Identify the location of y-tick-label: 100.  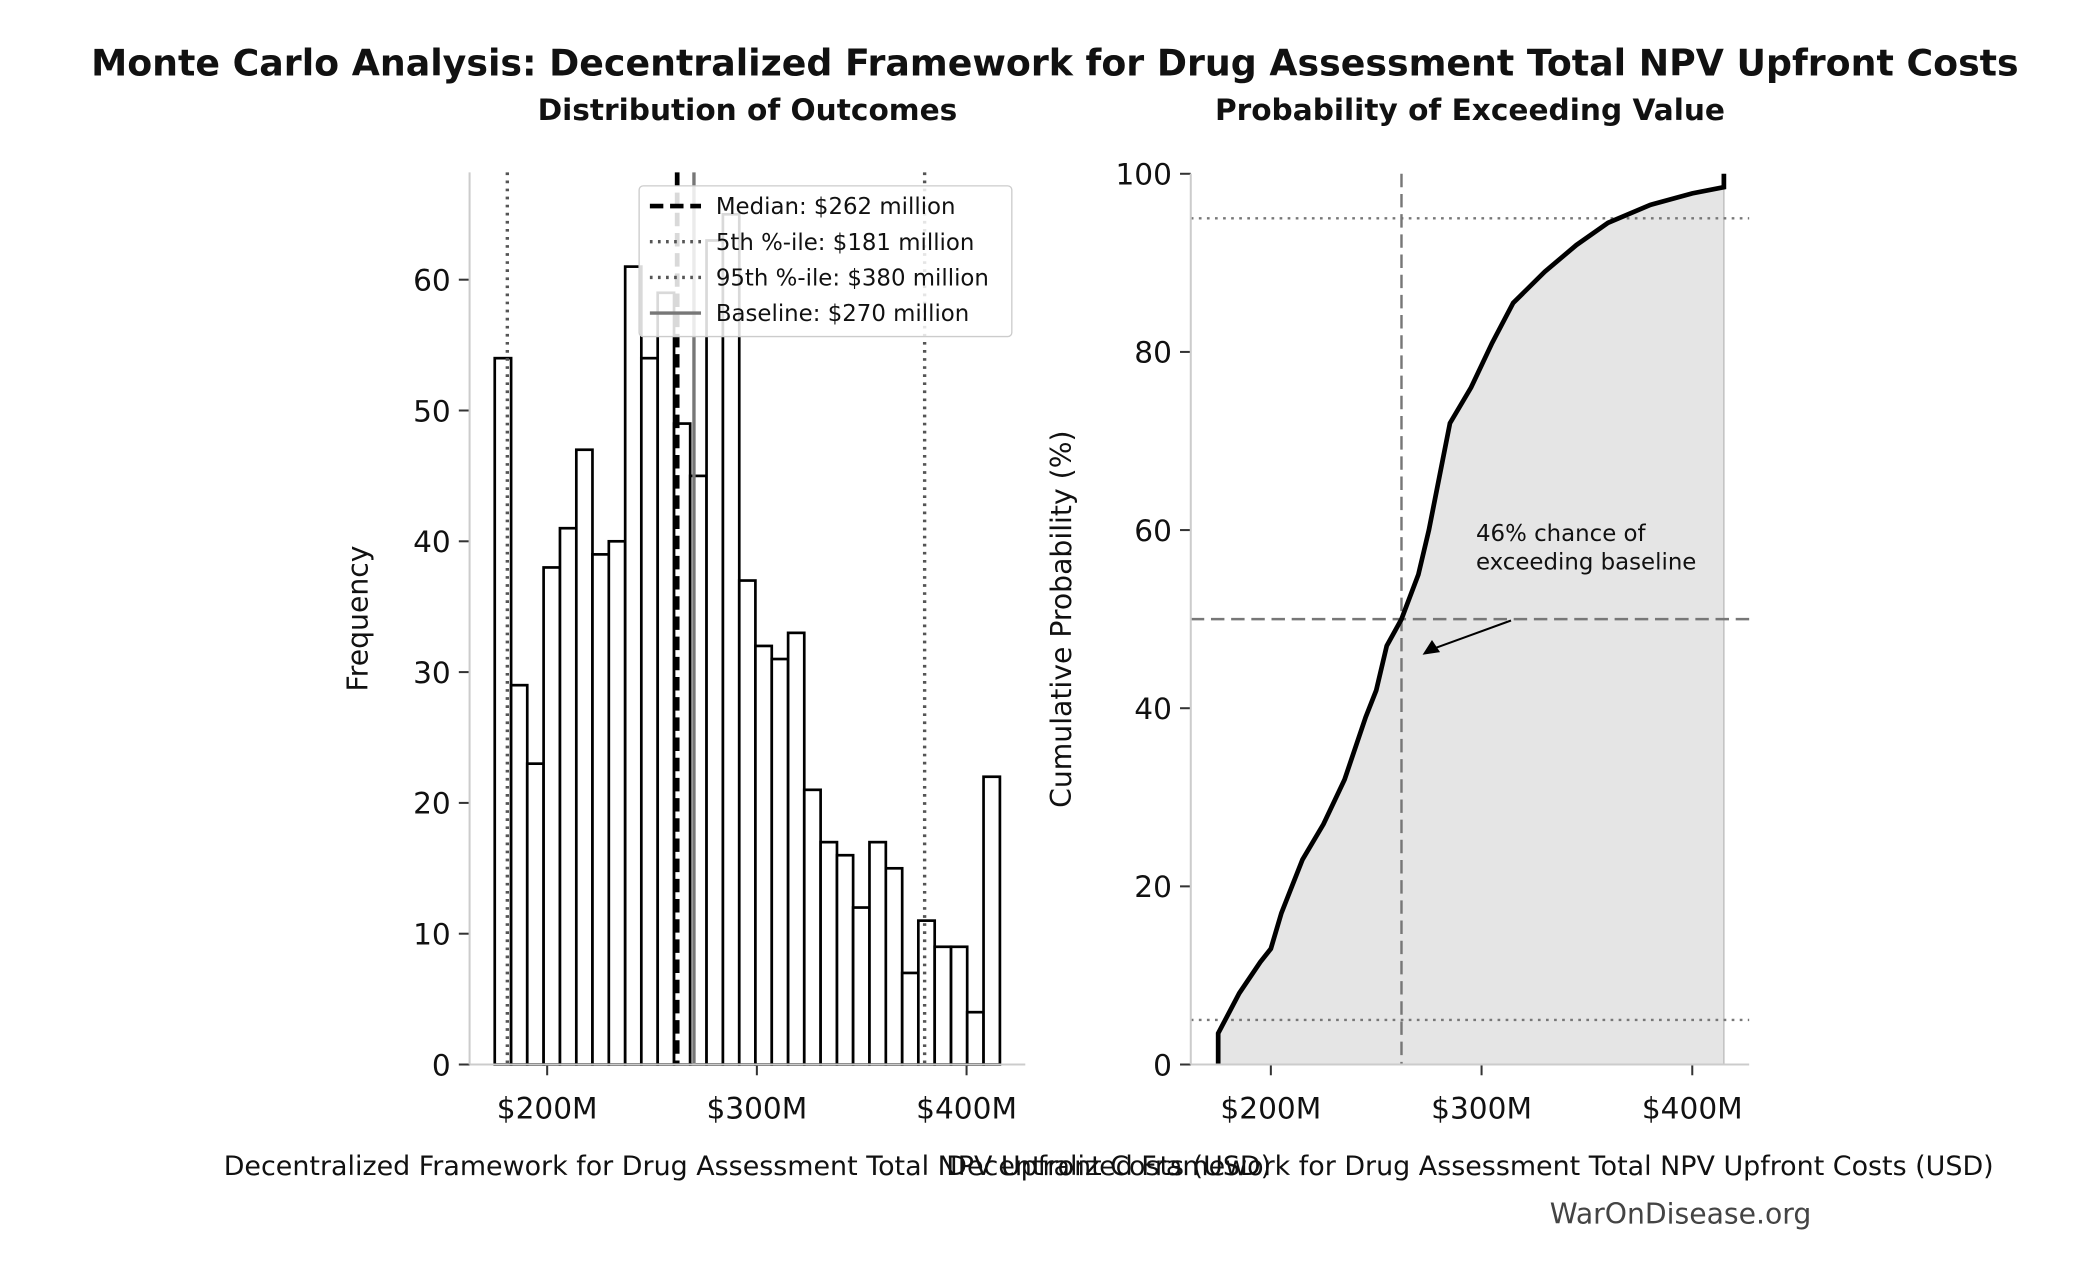
(1143, 175).